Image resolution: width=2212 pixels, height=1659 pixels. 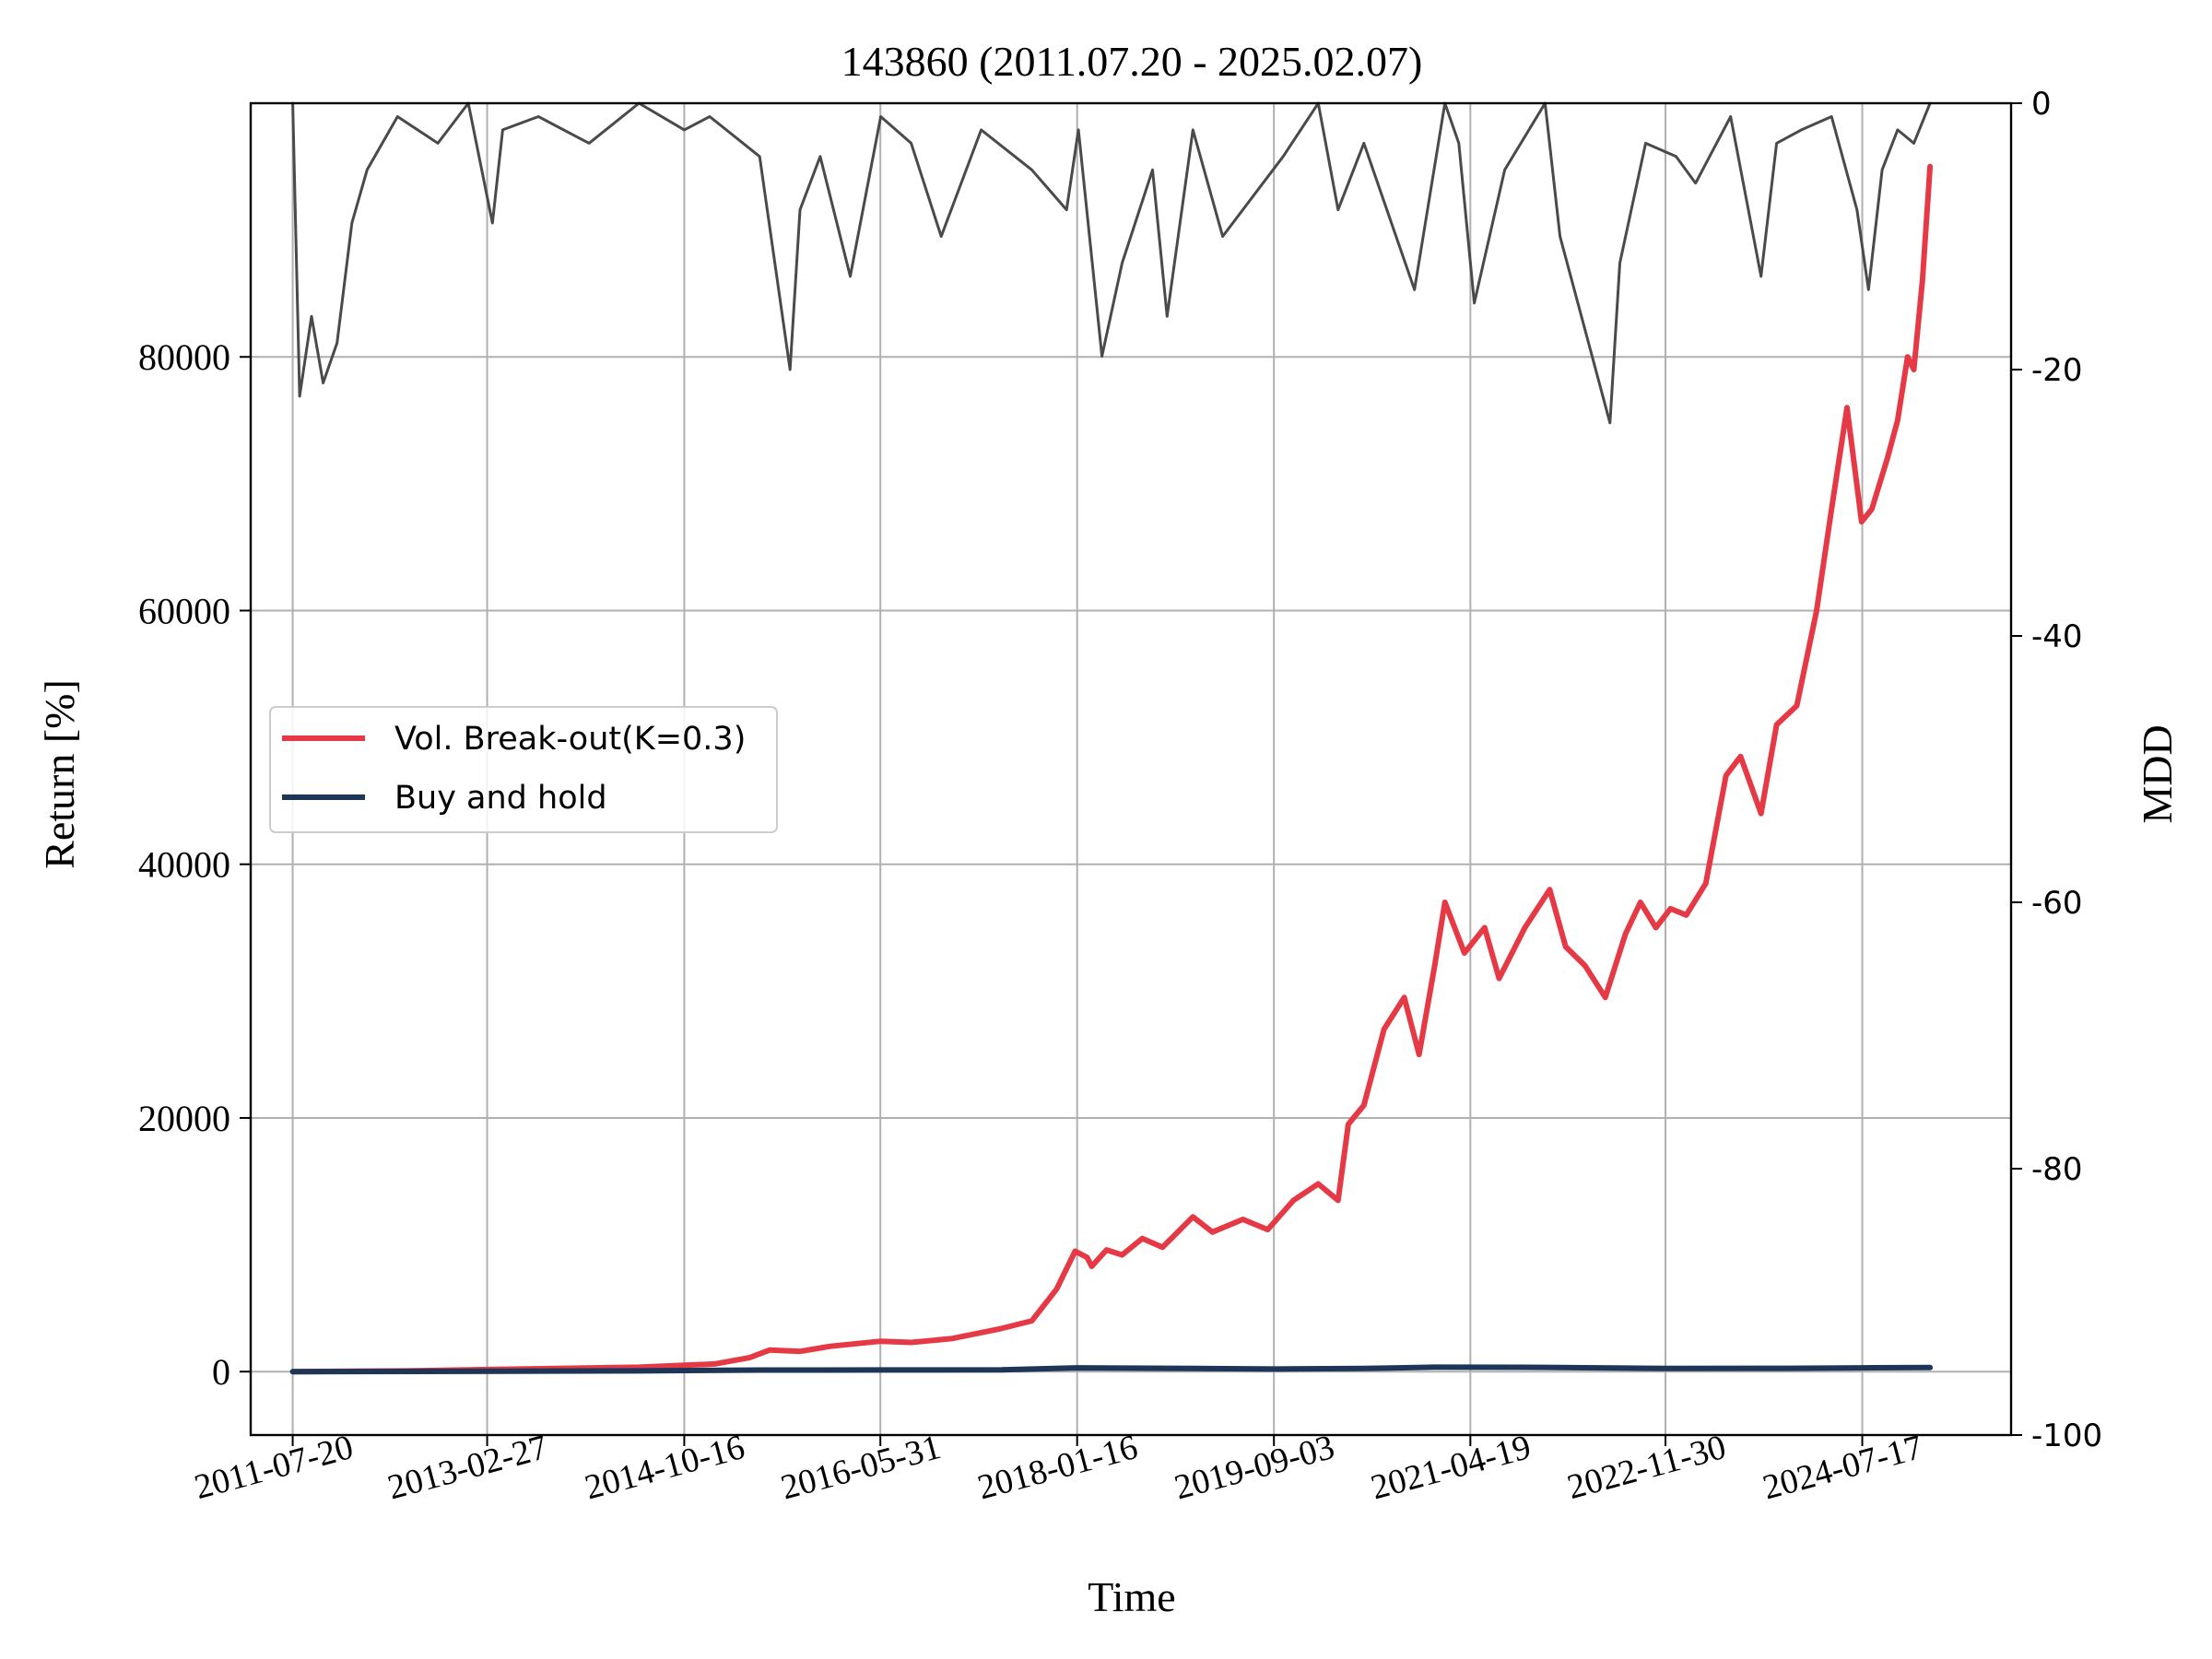 What do you see at coordinates (1646, 1467) in the screenshot?
I see `x-tick-label: 2022-11-30` at bounding box center [1646, 1467].